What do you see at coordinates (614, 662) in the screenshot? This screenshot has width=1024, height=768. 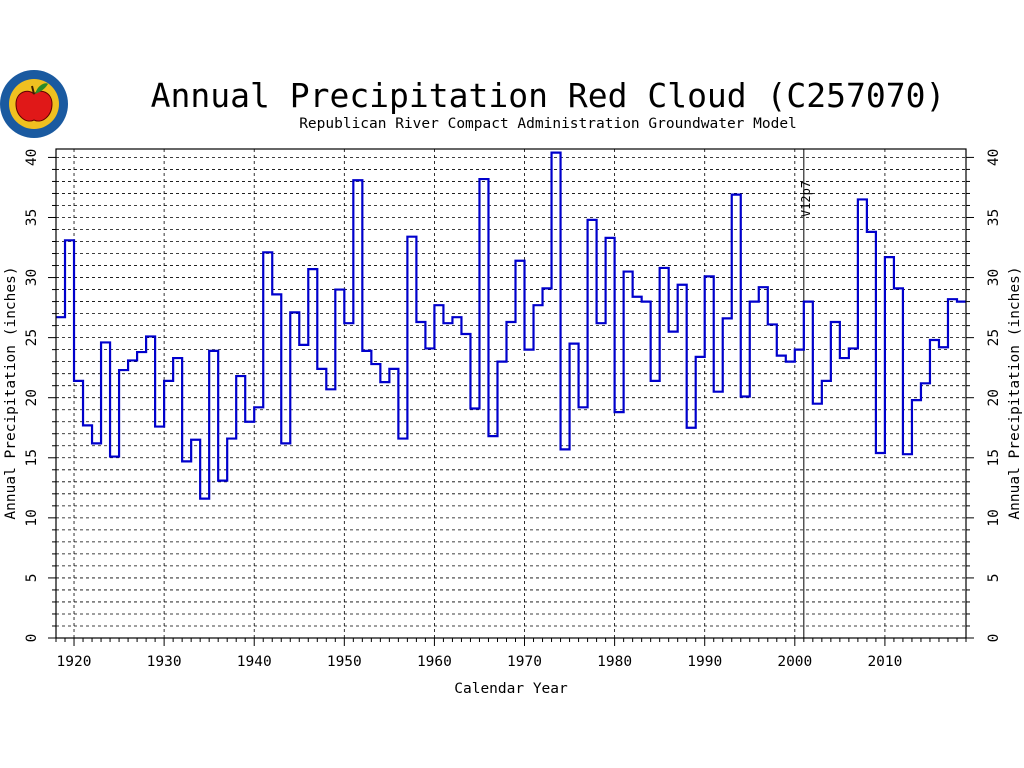 I see `x-tick-label: 1980` at bounding box center [614, 662].